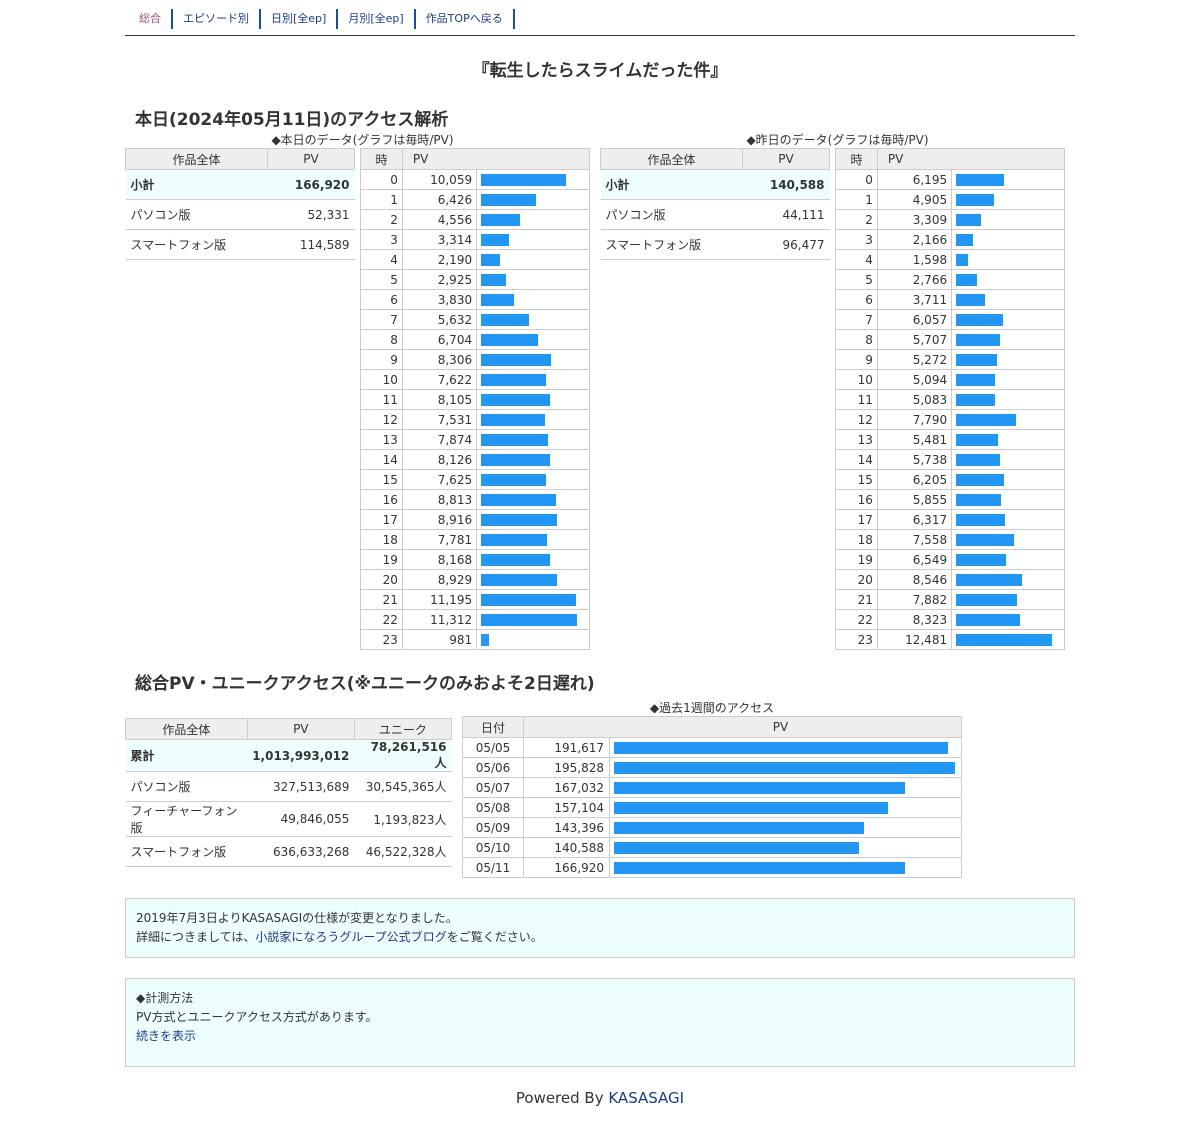 Image resolution: width=1200 pixels, height=1125 pixels. Describe the element at coordinates (856, 299) in the screenshot. I see `hour-label: 6` at that location.